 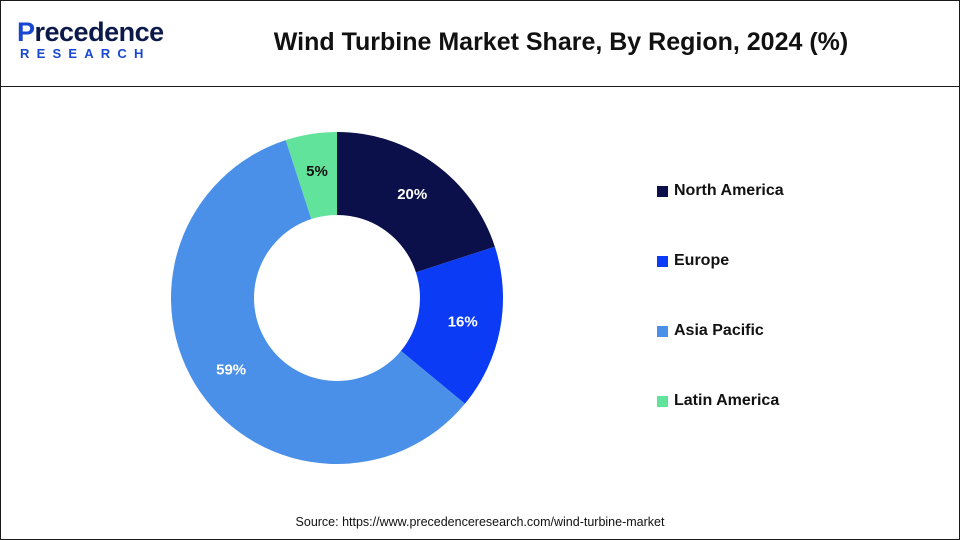 What do you see at coordinates (412, 194) in the screenshot?
I see `slice-label-north-america: 20%` at bounding box center [412, 194].